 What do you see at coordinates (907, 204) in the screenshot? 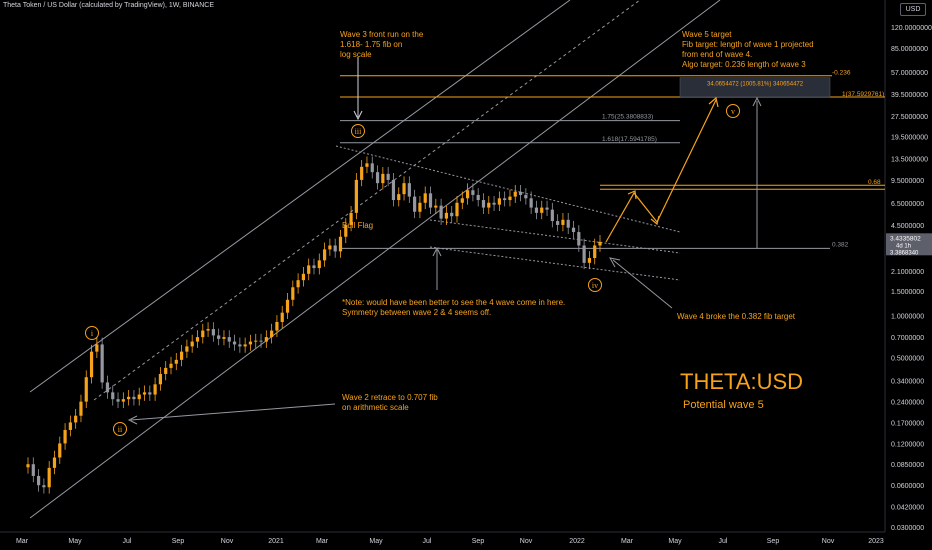
I see `price-tick-label: 6.5000000` at bounding box center [907, 204].